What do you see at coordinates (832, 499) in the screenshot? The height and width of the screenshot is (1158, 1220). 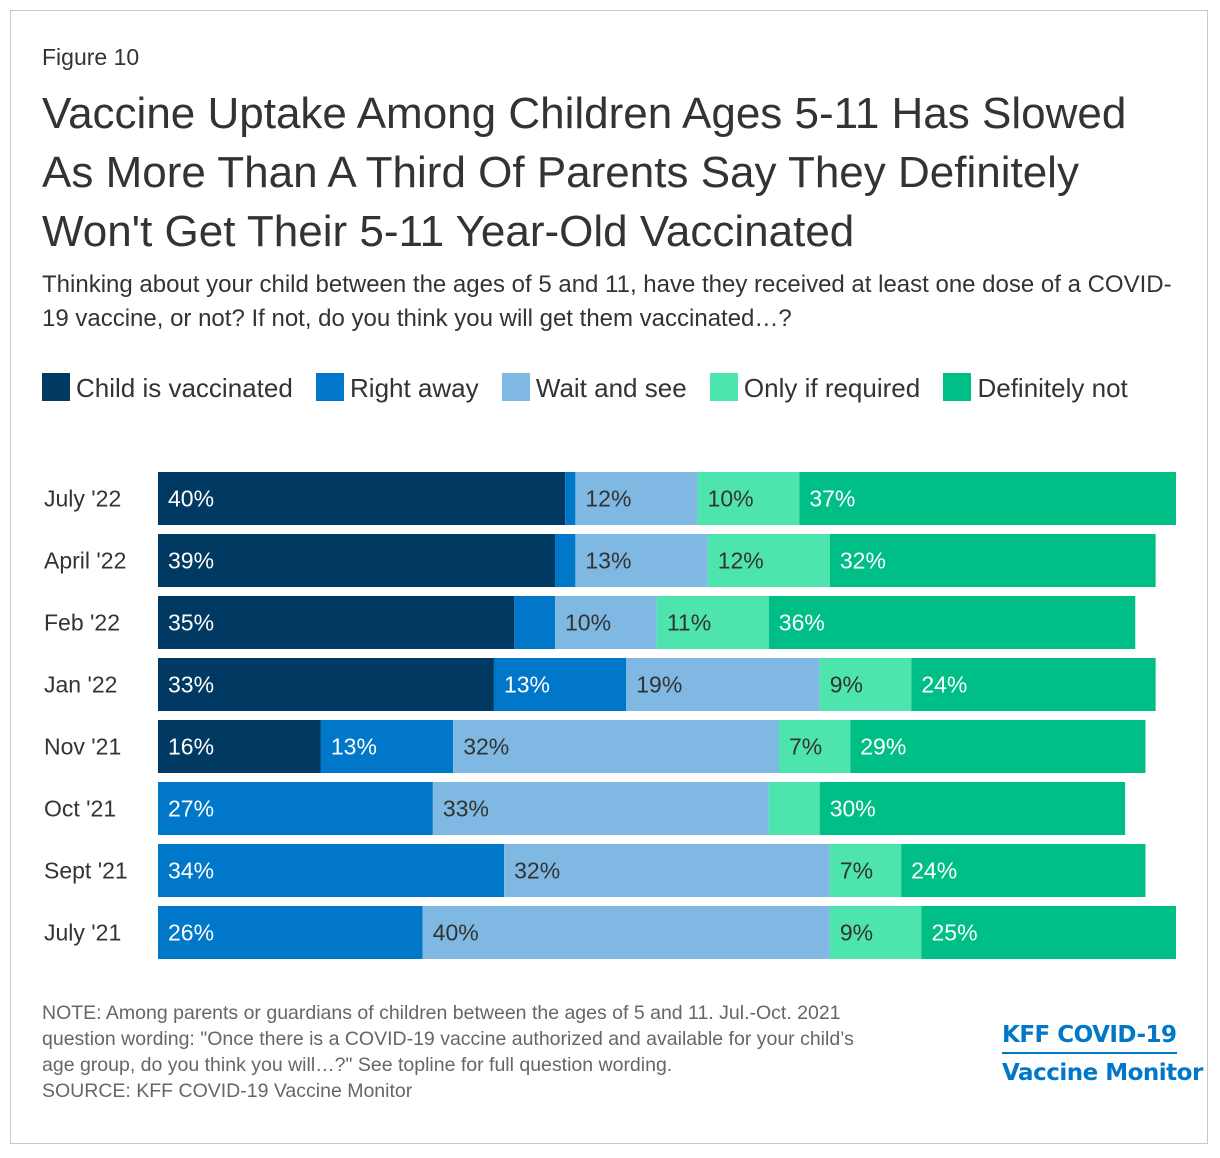 I see `data-label-definitely-not-july-22: 37%` at bounding box center [832, 499].